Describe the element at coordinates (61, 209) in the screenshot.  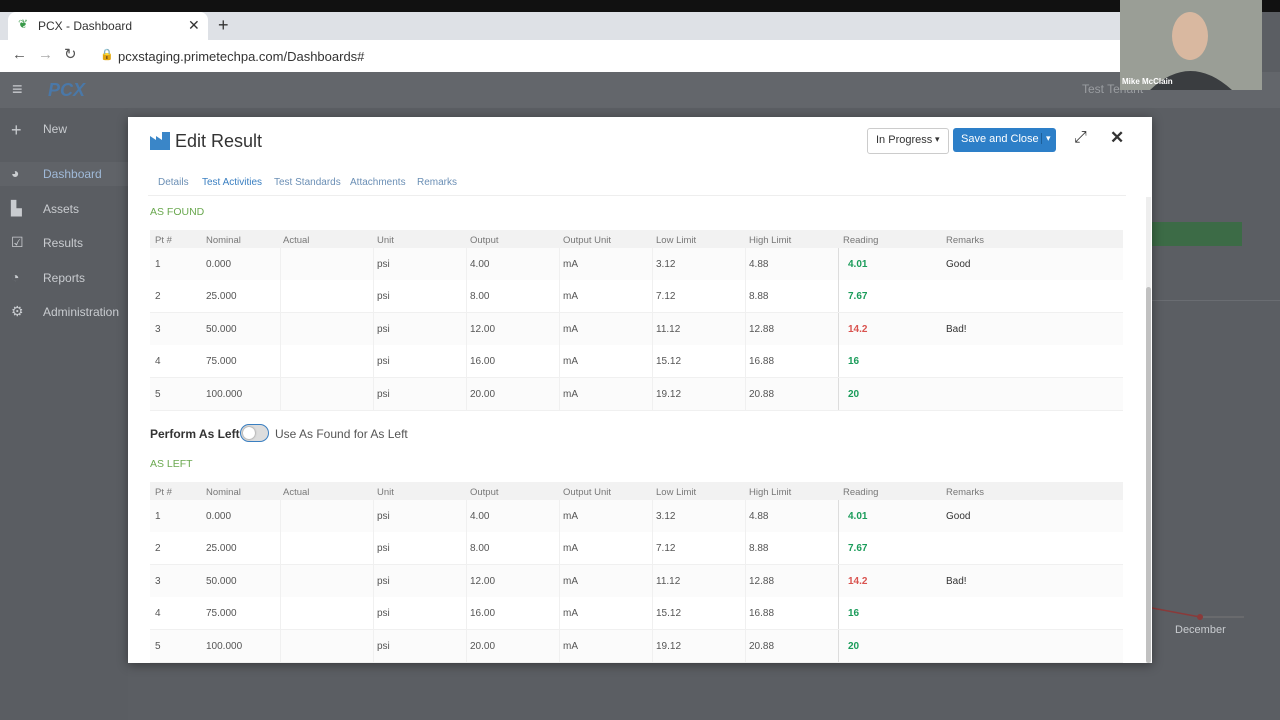
I see `nav-item: Assets` at that location.